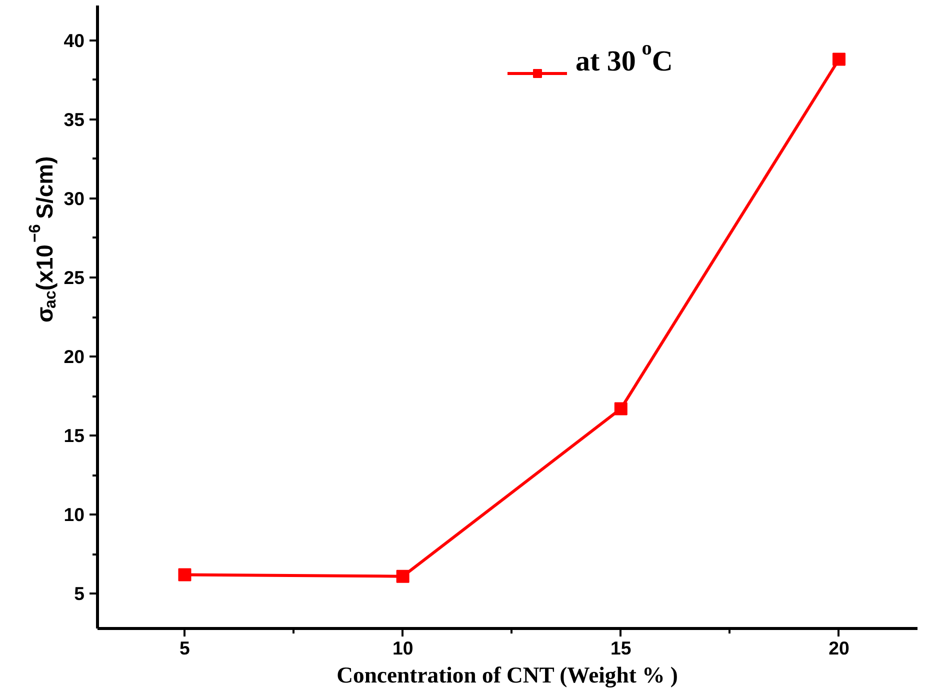  Describe the element at coordinates (507, 675) in the screenshot. I see `x-axis-title: Concentration of CNT (Weight % )` at that location.